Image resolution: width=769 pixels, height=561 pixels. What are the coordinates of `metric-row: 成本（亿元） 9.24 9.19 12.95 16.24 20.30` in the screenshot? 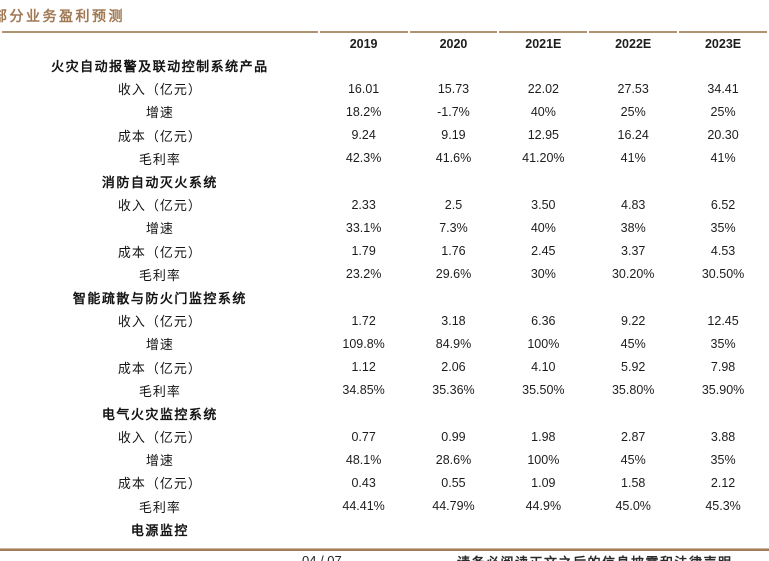 It's located at (384, 135).